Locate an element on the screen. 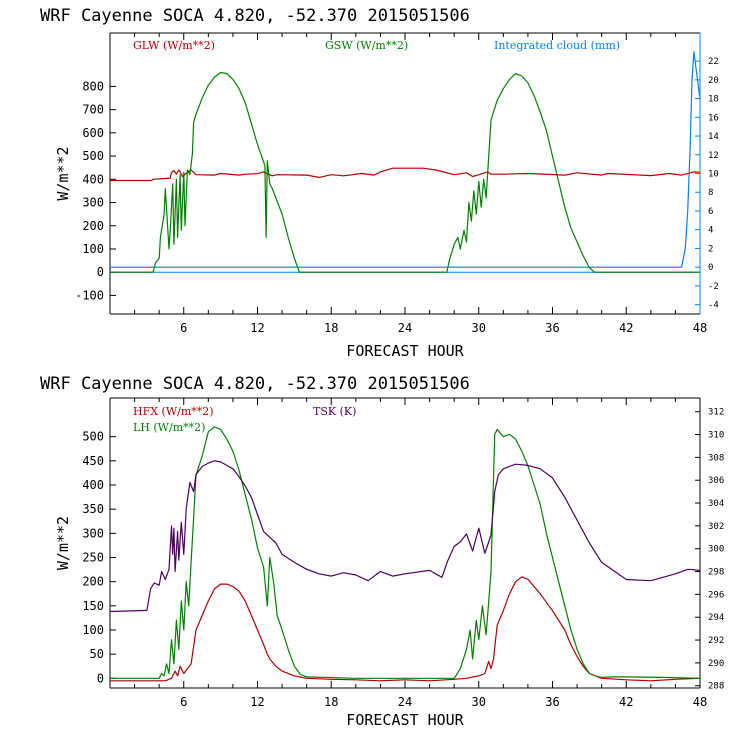 This screenshot has height=740, width=740. y2-tick-label: 292 is located at coordinates (716, 641).